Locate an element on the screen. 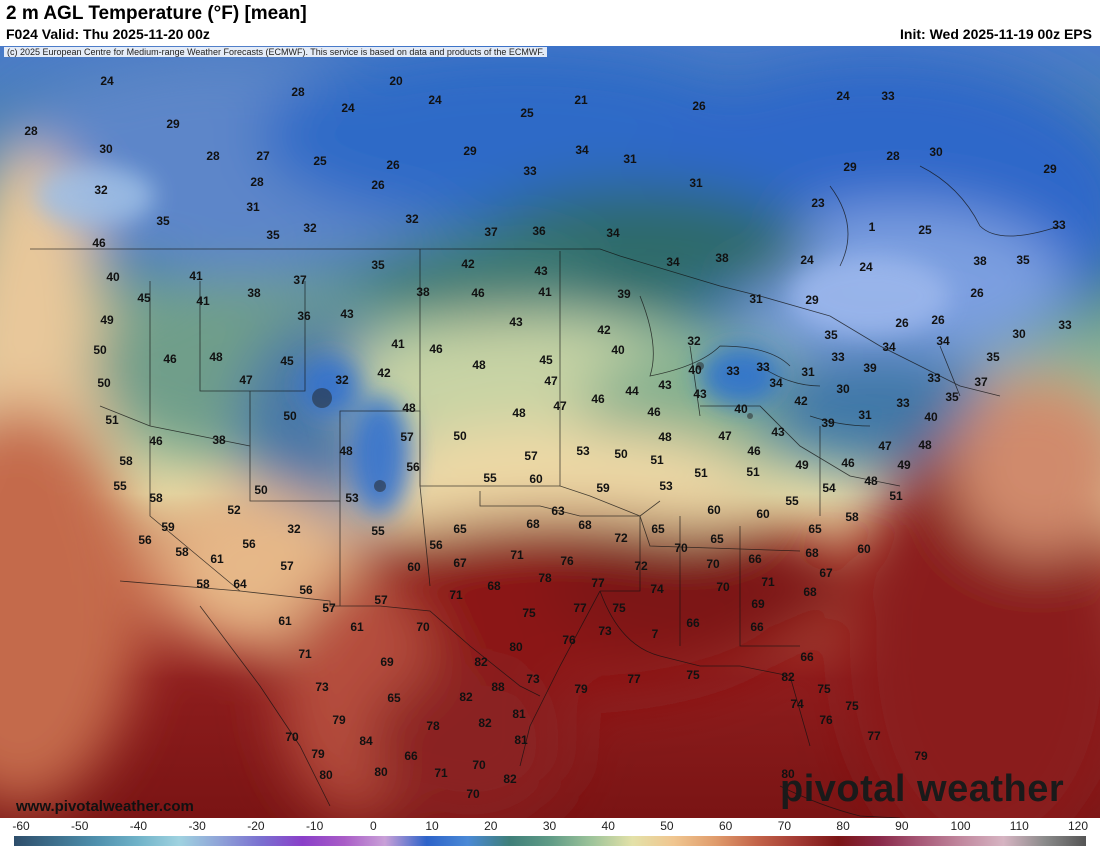 Image resolution: width=1100 pixels, height=850 pixels. temperature-label: 72 is located at coordinates (641, 566).